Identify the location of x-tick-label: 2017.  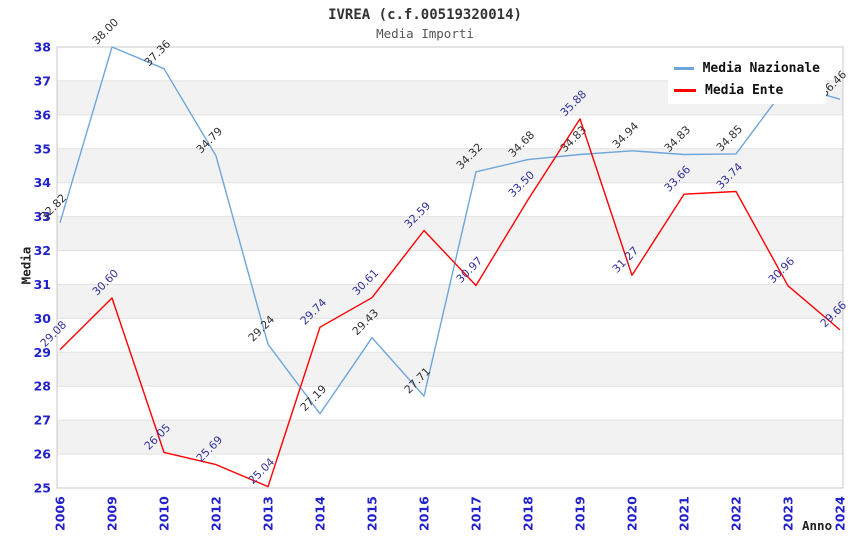
(476, 513).